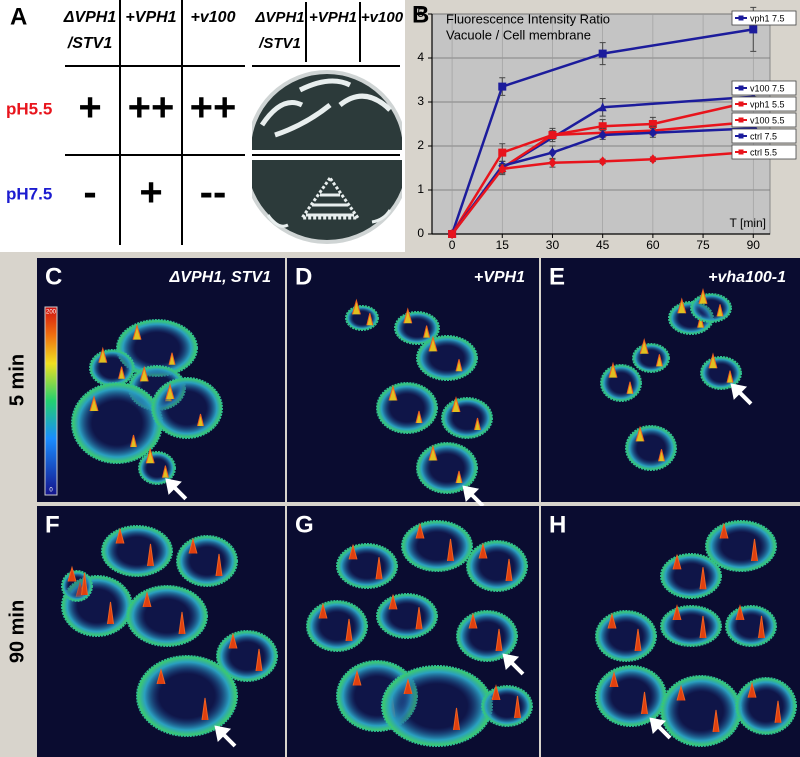  I want to click on row-label: 90 min, so click(17, 631).